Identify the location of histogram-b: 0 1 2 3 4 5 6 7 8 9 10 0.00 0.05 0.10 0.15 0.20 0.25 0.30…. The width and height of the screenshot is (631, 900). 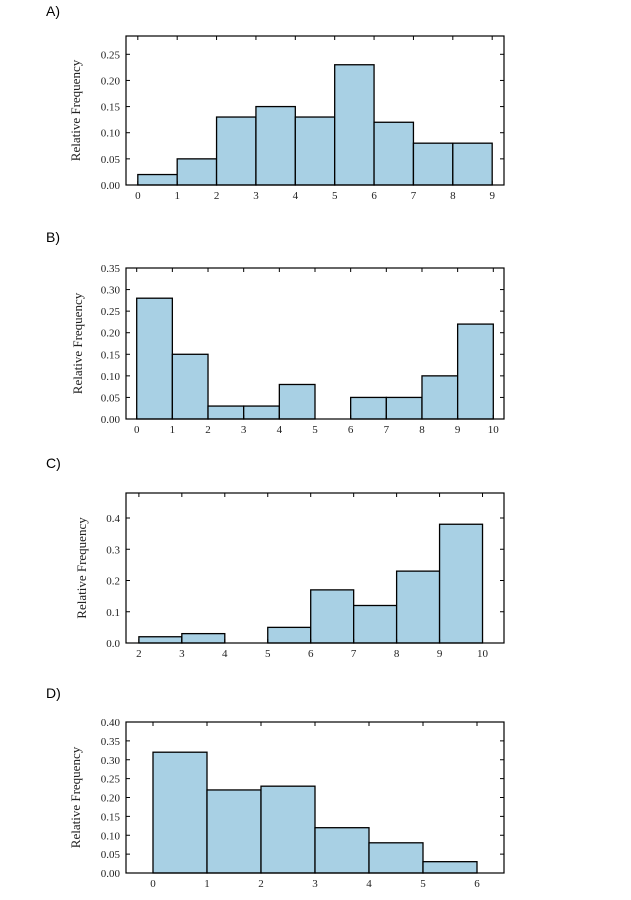
(287, 349).